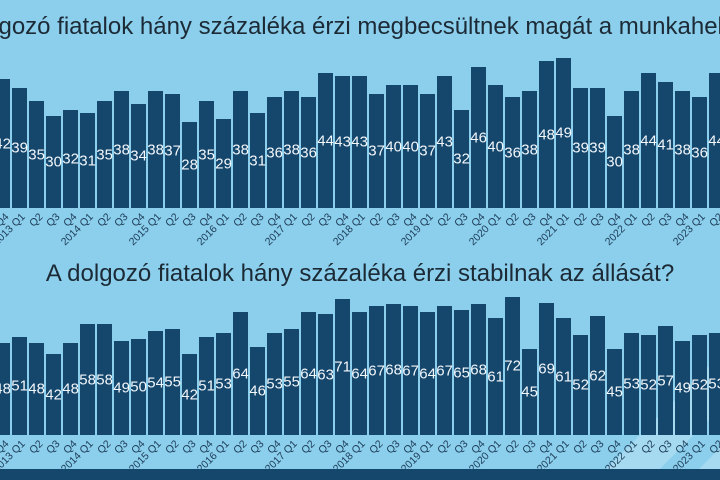  I want to click on bar: 62, so click(597, 375).